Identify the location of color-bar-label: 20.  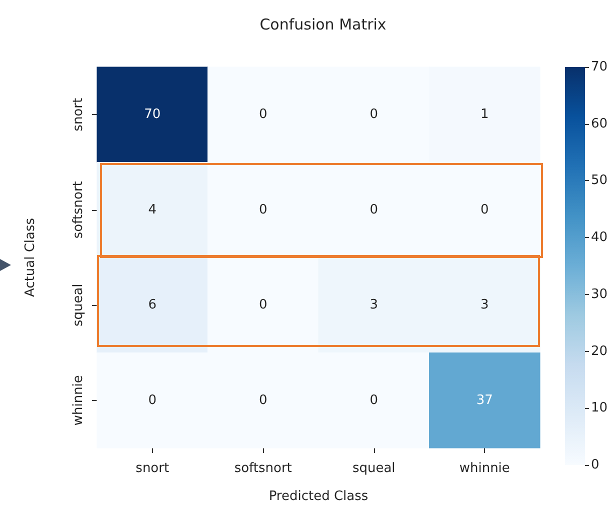
(599, 351).